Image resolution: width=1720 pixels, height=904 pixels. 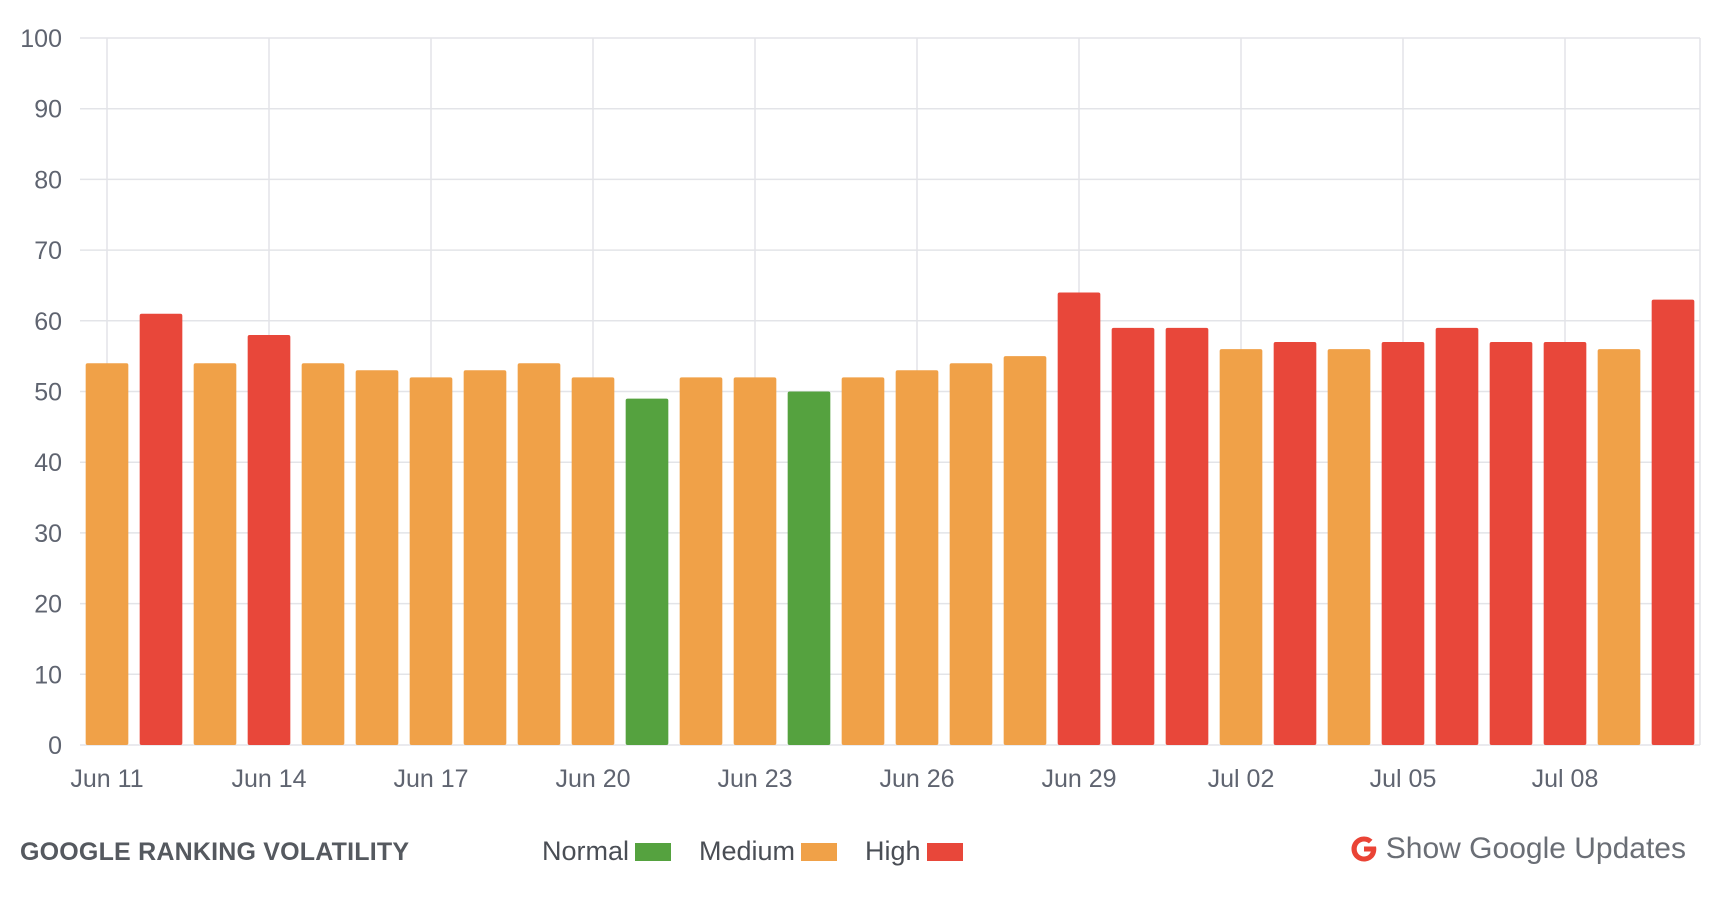 I want to click on x-tick-label: Jun 11, so click(x=106, y=779).